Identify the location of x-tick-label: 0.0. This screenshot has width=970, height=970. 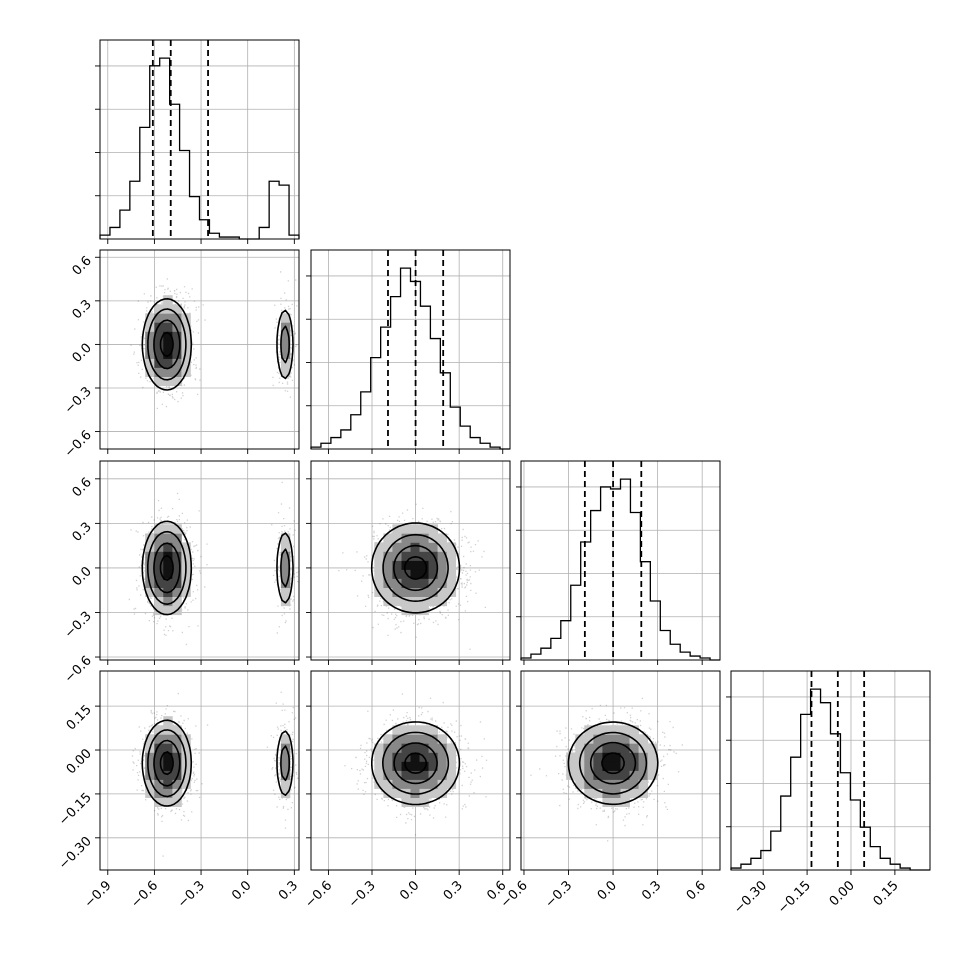
(607, 890).